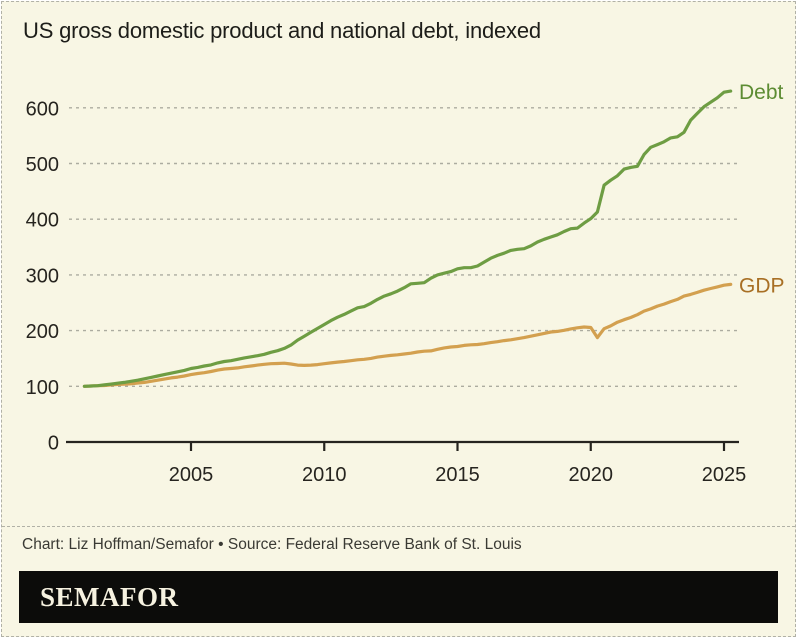 The height and width of the screenshot is (640, 799). Describe the element at coordinates (42, 109) in the screenshot. I see `y-axis-label-600: 600` at that location.